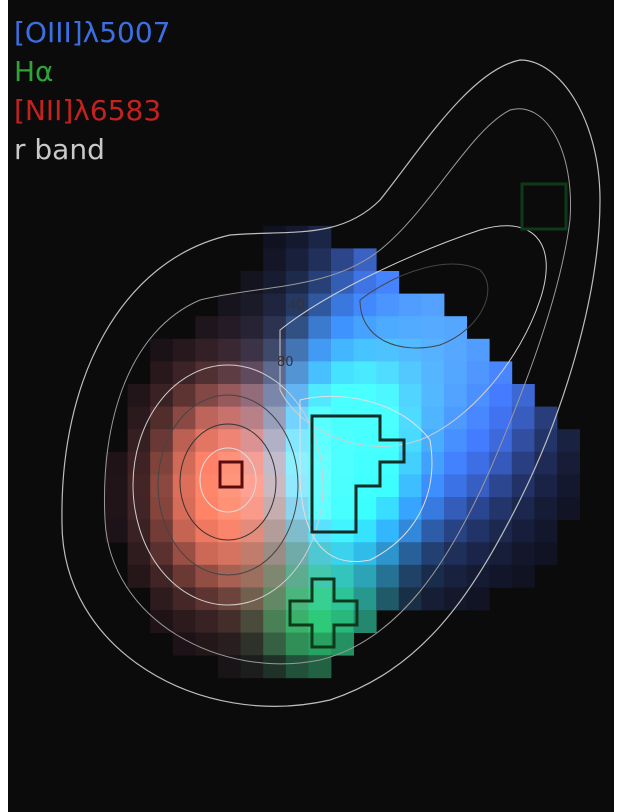  What do you see at coordinates (296, 305) in the screenshot?
I see `contour-label: 40` at bounding box center [296, 305].